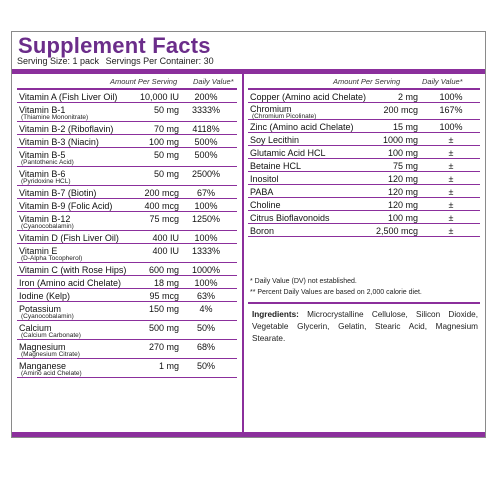 The image size is (500, 500). What do you see at coordinates (400, 140) in the screenshot?
I see `nutrient-amount: 1000 mg` at bounding box center [400, 140].